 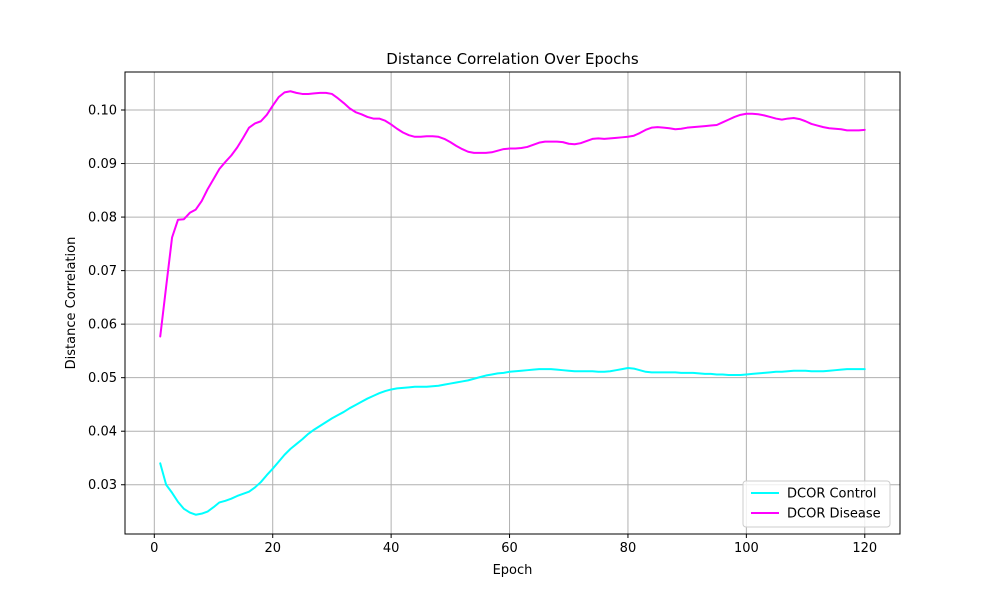 What do you see at coordinates (102, 432) in the screenshot?
I see `y-tick-label: 0.04` at bounding box center [102, 432].